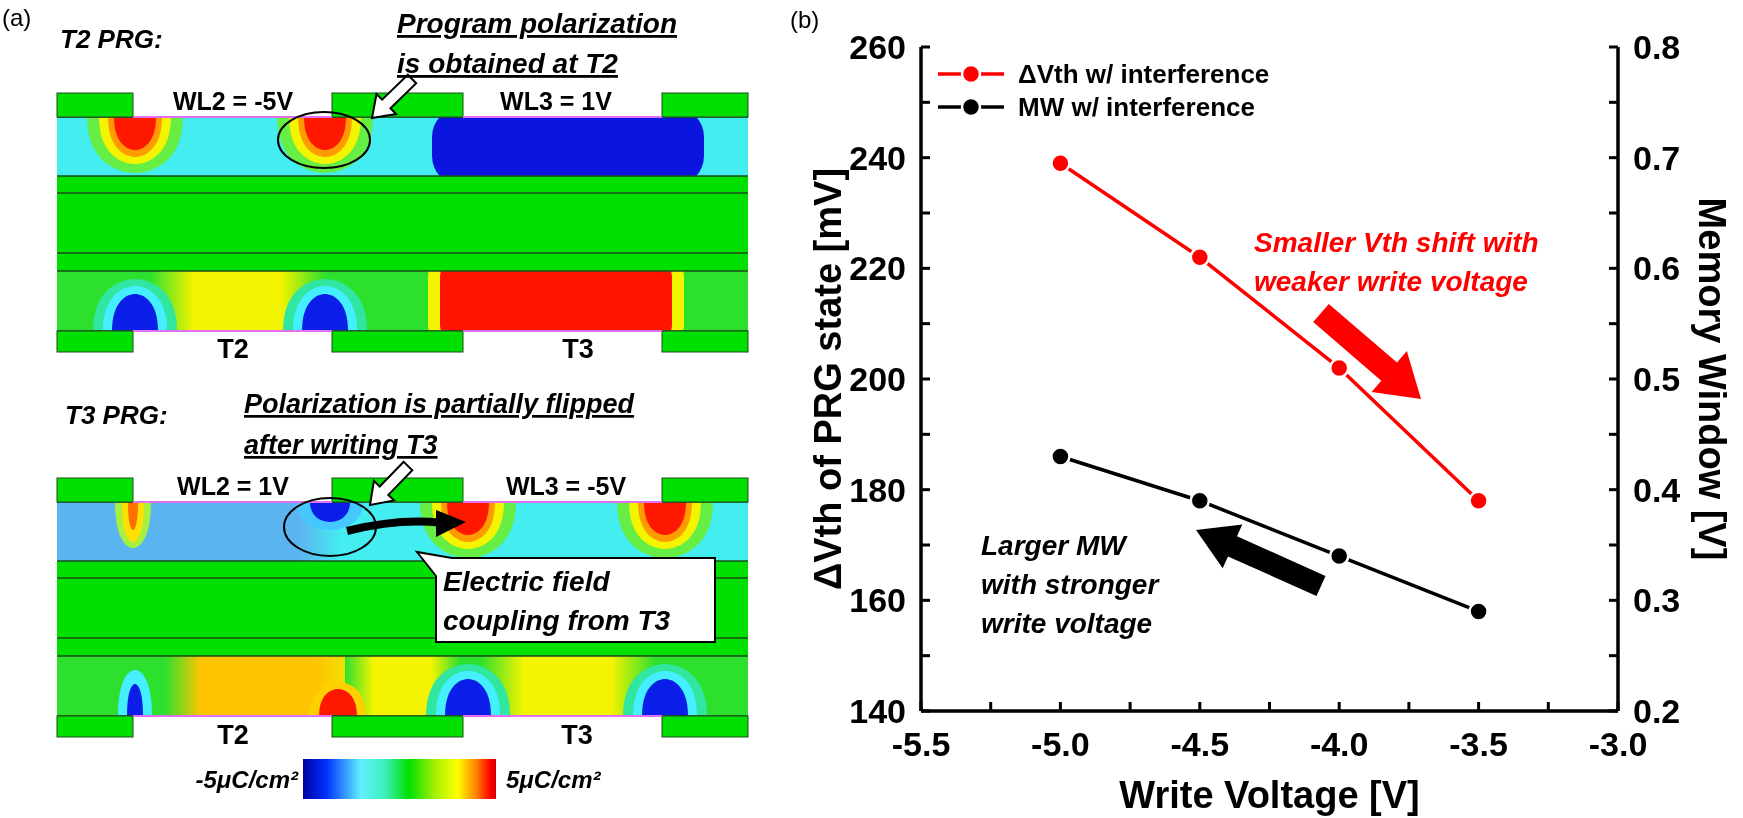 The width and height of the screenshot is (1743, 818). What do you see at coordinates (877, 268) in the screenshot?
I see `y-tick-label: 220` at bounding box center [877, 268].